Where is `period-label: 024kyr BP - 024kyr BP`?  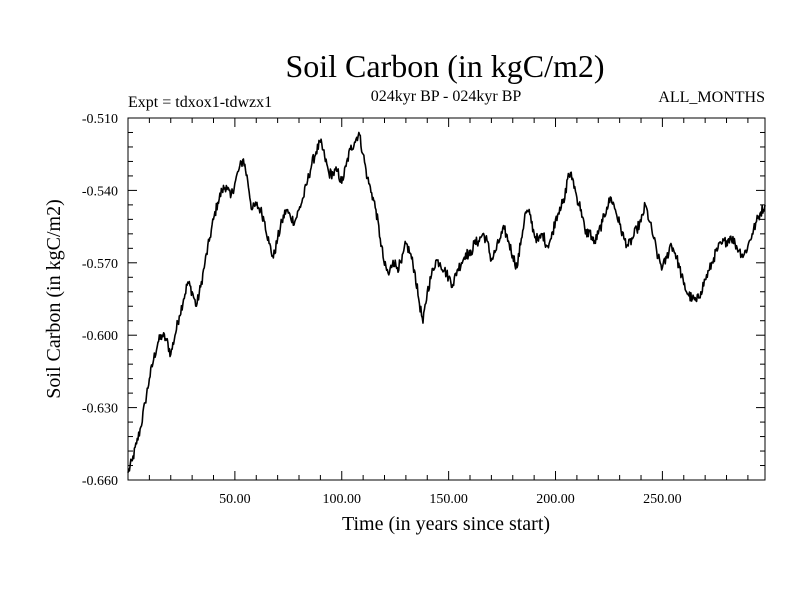 period-label: 024kyr BP - 024kyr BP is located at coordinates (446, 96).